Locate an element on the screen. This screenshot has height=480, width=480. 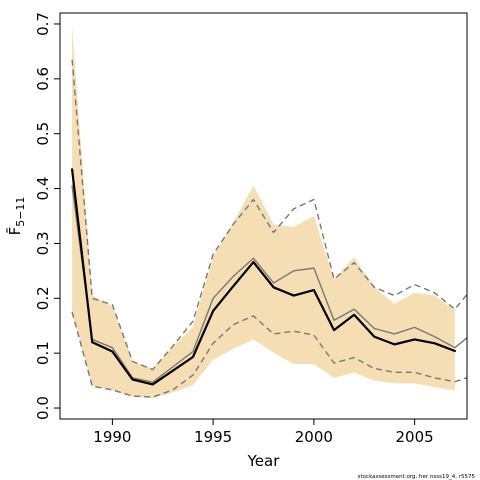
series-line-dashed is located at coordinates (269, 354).